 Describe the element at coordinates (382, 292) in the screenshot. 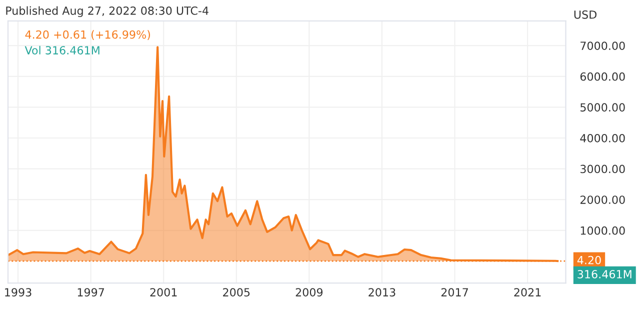

I see `x-tick-label: 2013` at that location.